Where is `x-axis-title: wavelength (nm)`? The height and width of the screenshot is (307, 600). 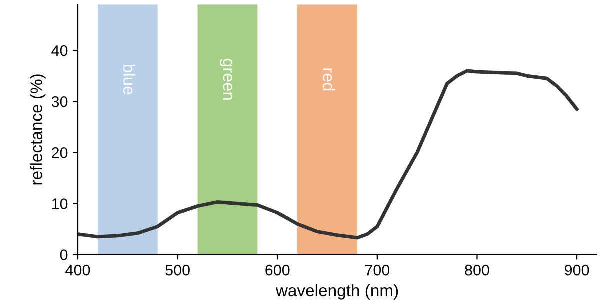 x-axis-title: wavelength (nm) is located at coordinates (337, 292).